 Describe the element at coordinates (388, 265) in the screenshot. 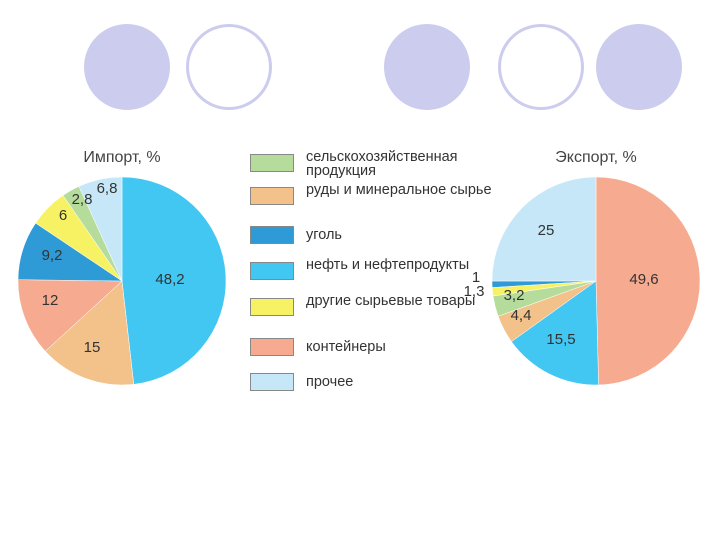

I see `legend-label: нефть и нефтепродукты` at that location.